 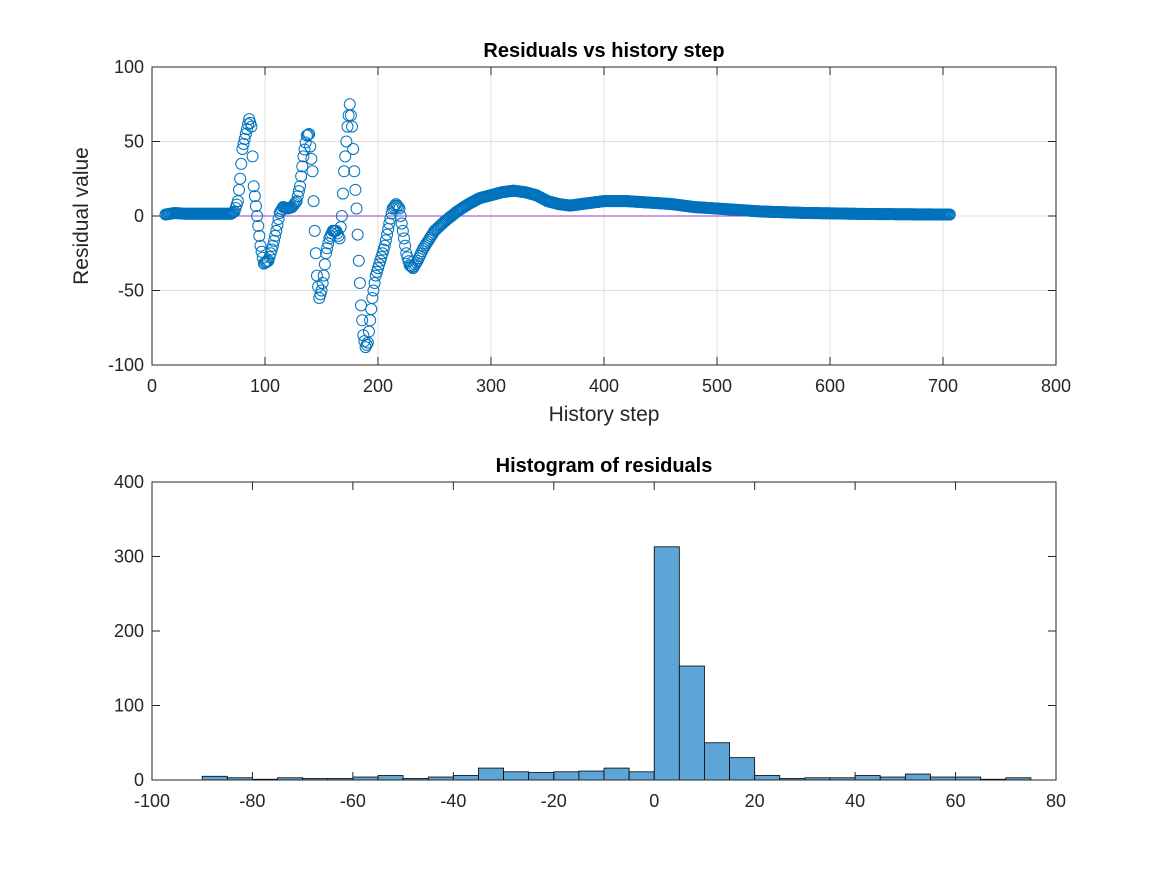 I want to click on histogram-x-tick-label: -60, so click(x=353, y=801).